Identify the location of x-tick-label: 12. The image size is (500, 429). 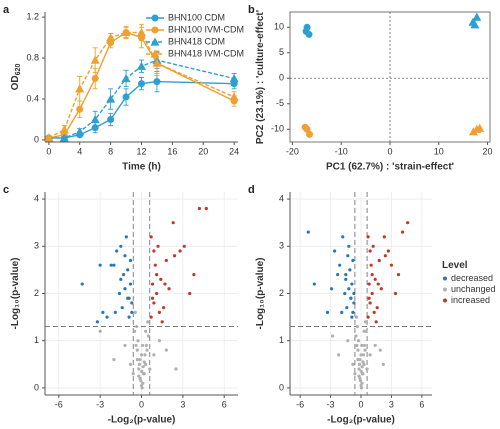
(141, 151).